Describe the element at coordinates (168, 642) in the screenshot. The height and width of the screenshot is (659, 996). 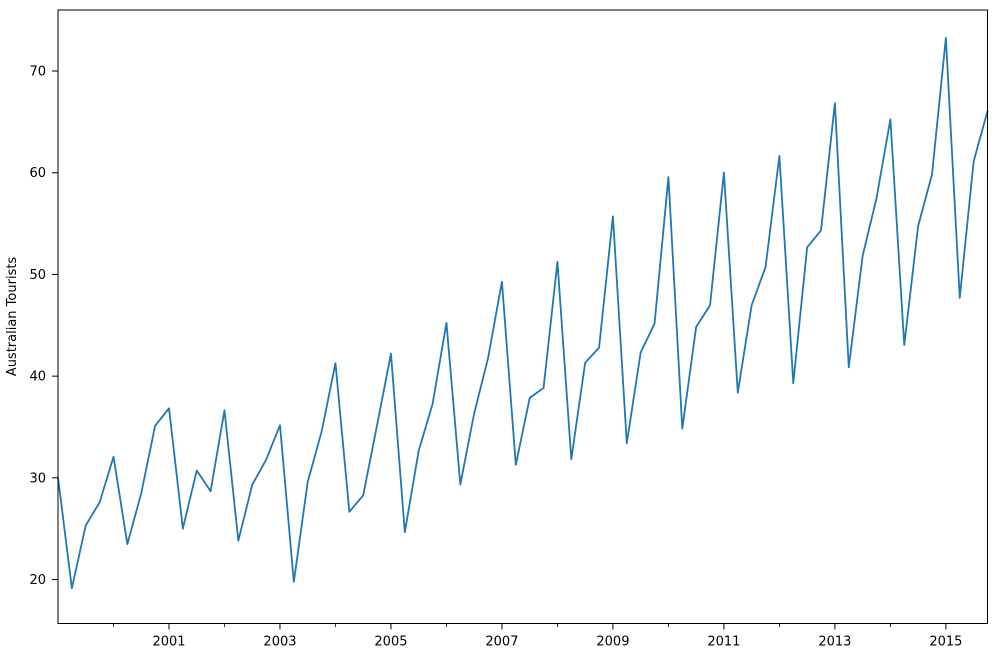
I see `x-tick-label: 2001` at that location.